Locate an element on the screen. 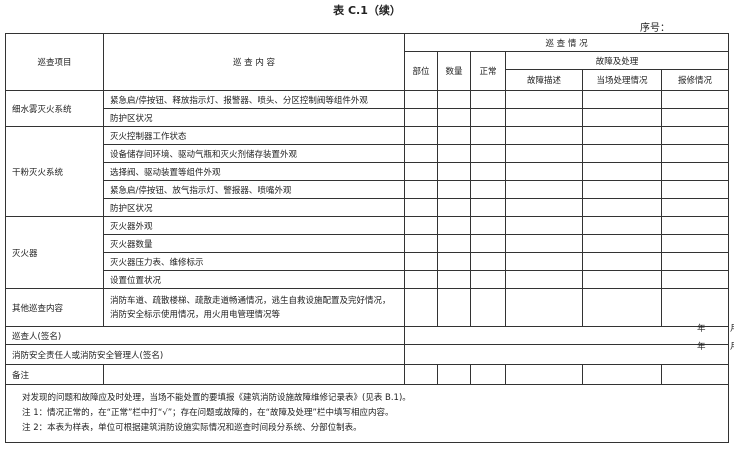 The width and height of the screenshot is (734, 467). table-row: 细水雾灭火系统 紧急启/停按钮、释放指示灯、报警器、喷头、分区控制阀等组件外观 is located at coordinates (367, 108).